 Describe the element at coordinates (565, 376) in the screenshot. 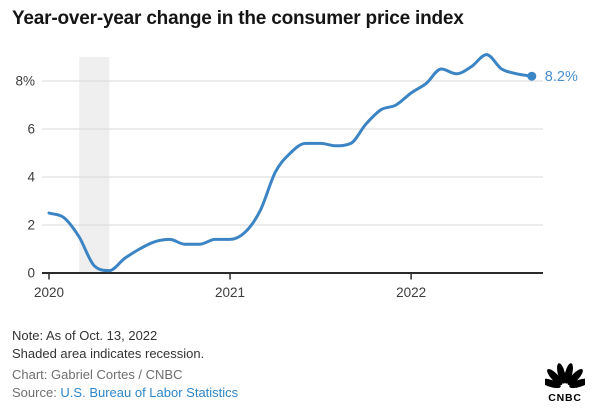

I see `peacock-icon` at that location.